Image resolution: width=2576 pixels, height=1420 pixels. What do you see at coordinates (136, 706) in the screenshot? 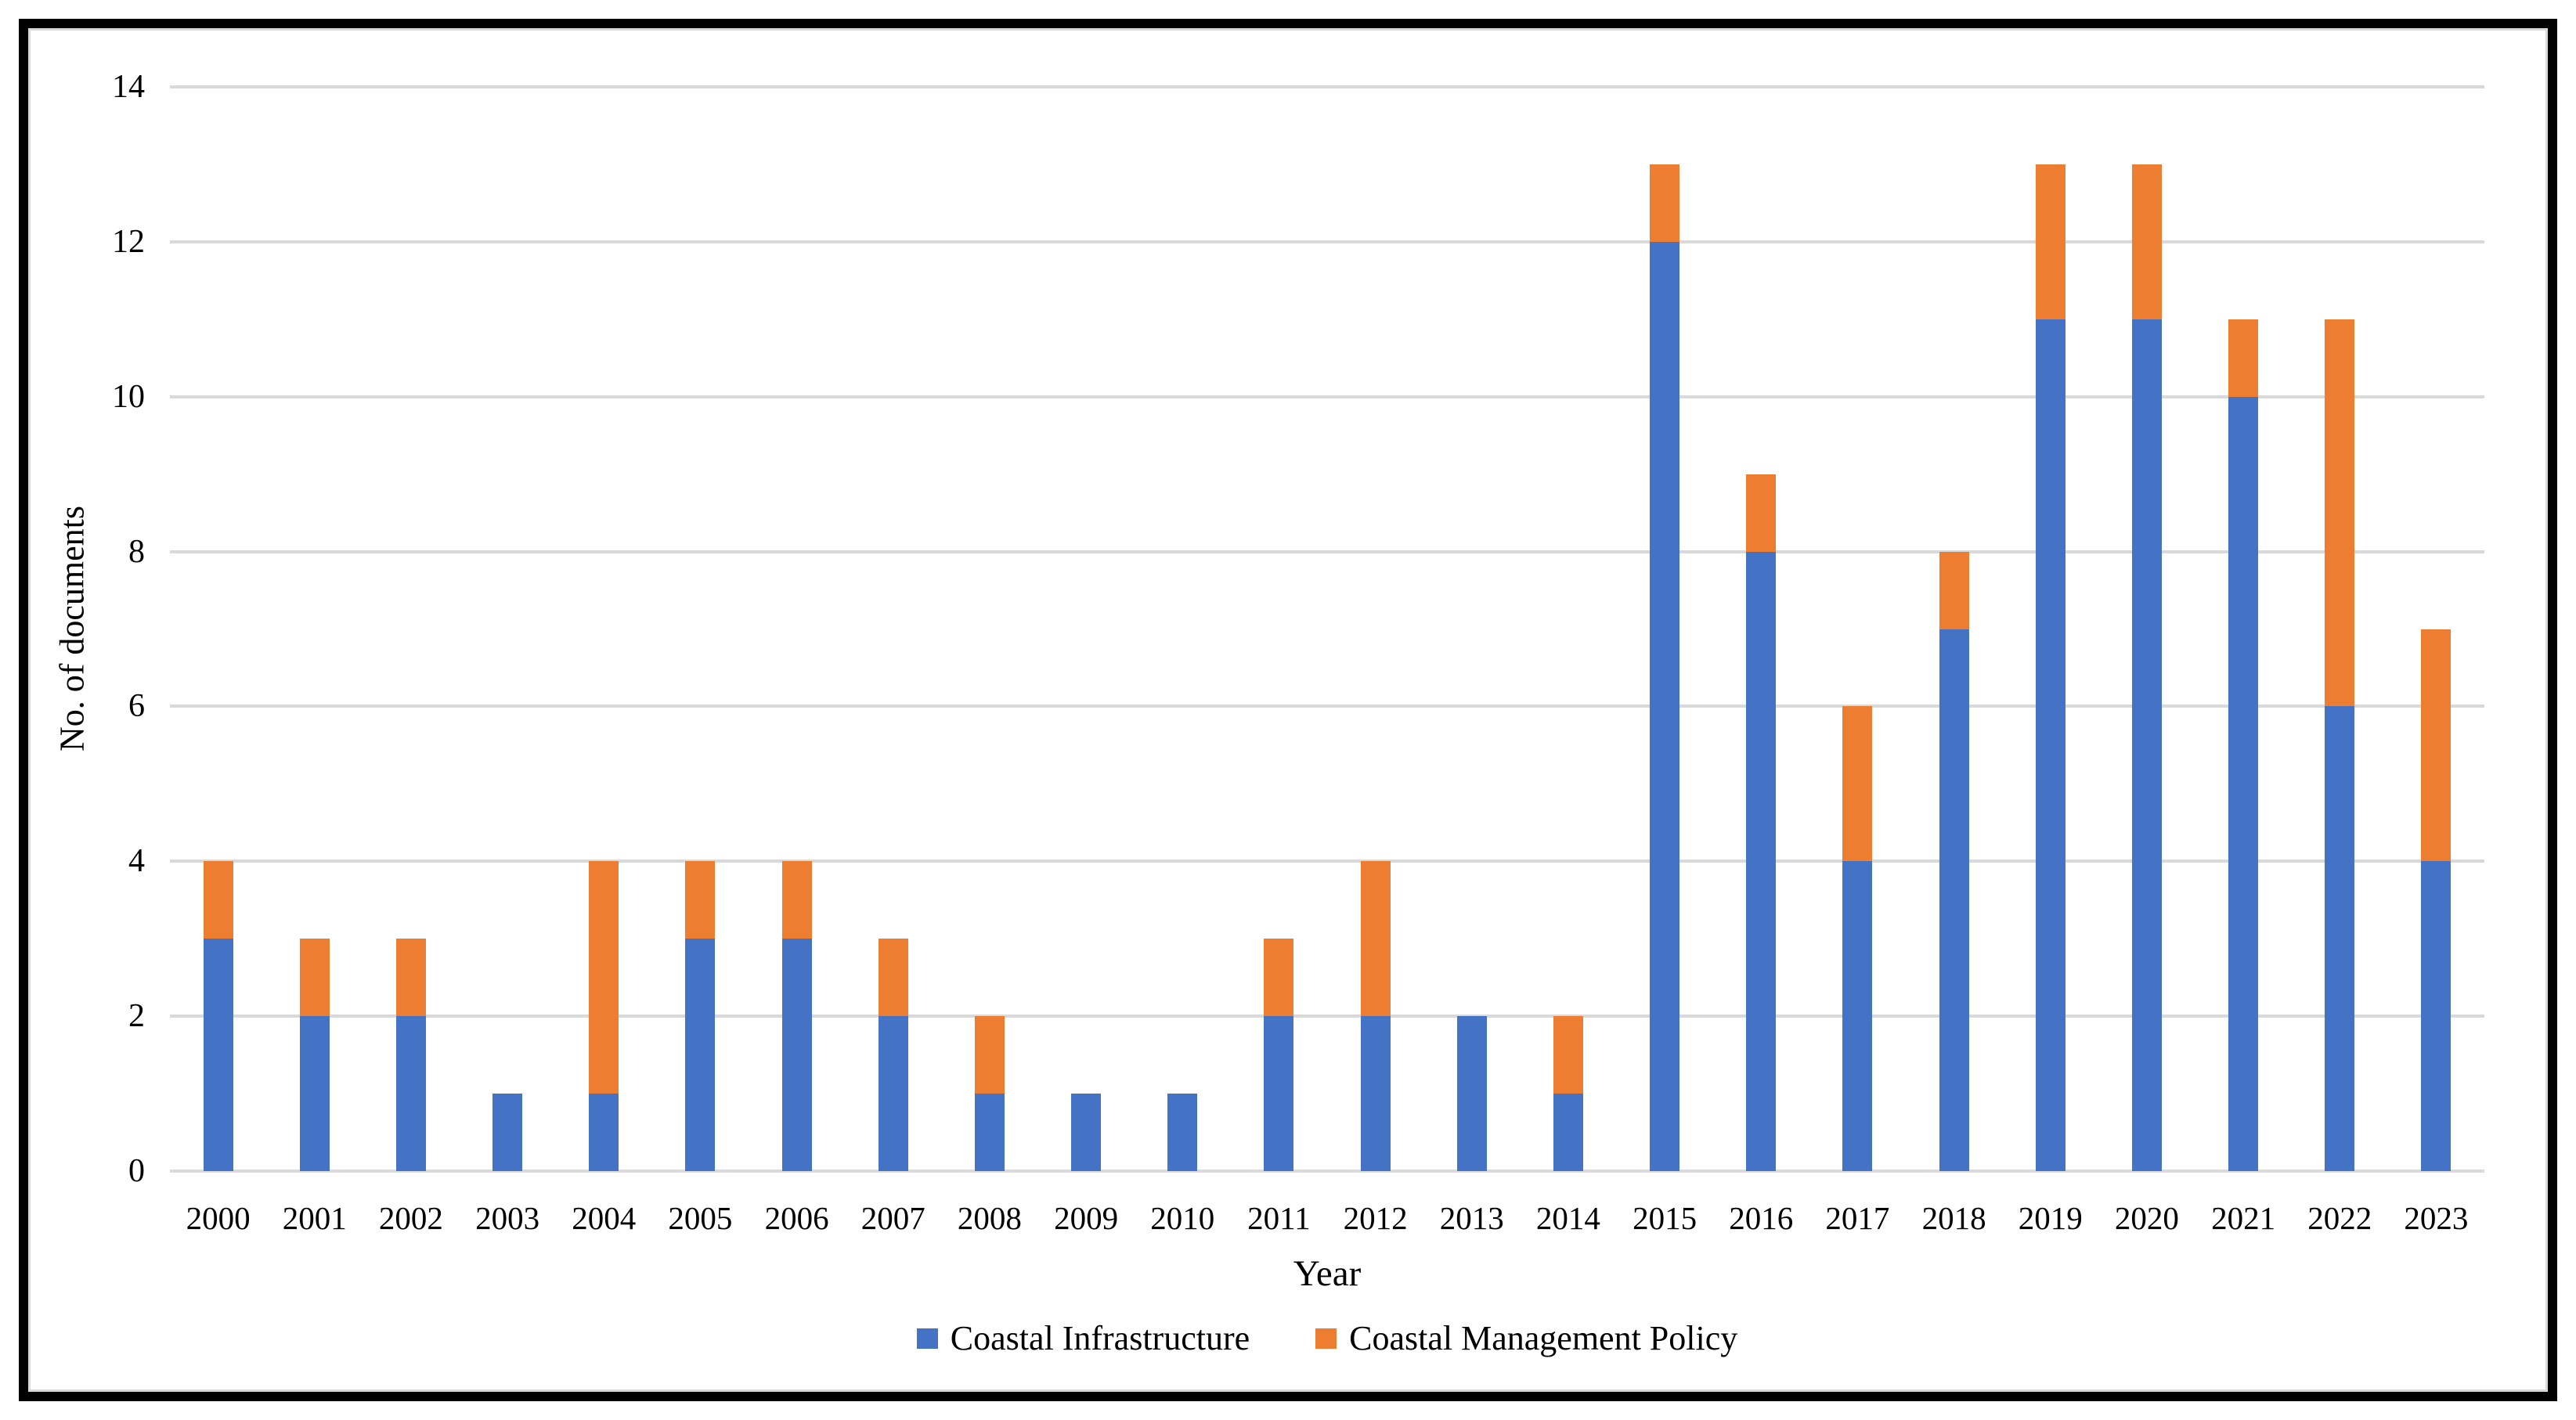
I see `y-axis-tick-label: 6` at bounding box center [136, 706].